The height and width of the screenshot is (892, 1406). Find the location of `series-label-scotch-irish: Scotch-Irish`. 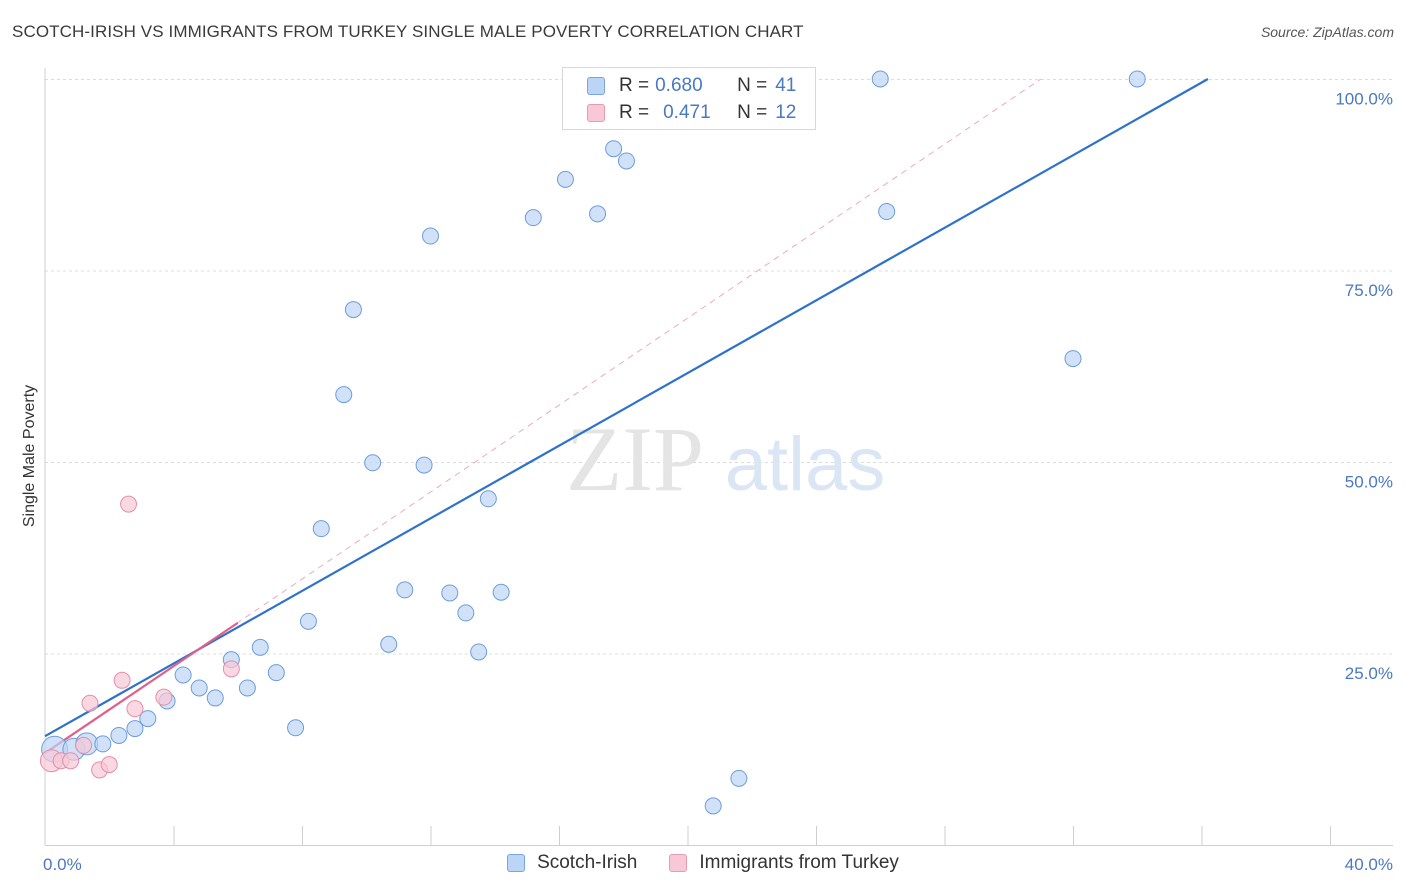

series-label-scotch-irish: Scotch-Irish is located at coordinates (587, 862).